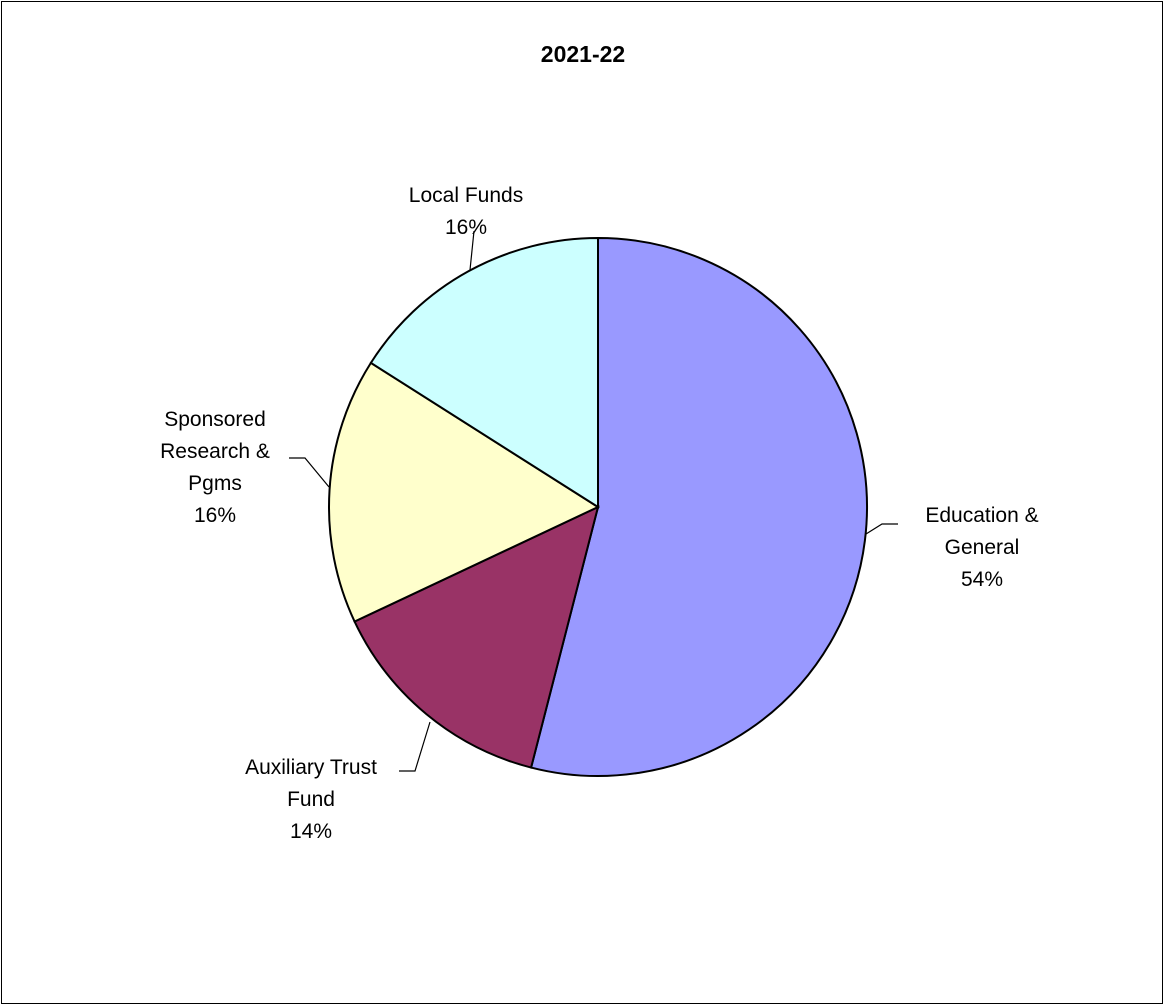 The height and width of the screenshot is (1005, 1166). Describe the element at coordinates (311, 831) in the screenshot. I see `slice-percent-1: 14%` at that location.